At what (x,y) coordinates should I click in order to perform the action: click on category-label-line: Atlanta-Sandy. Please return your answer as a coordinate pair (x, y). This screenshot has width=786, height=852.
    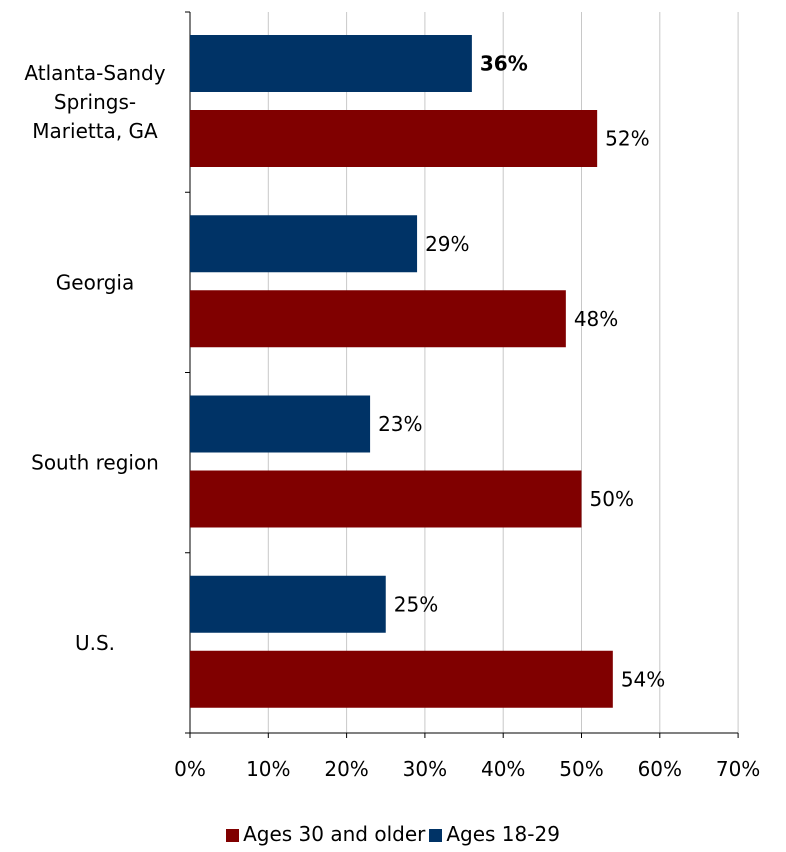
    Looking at the image, I should click on (94, 73).